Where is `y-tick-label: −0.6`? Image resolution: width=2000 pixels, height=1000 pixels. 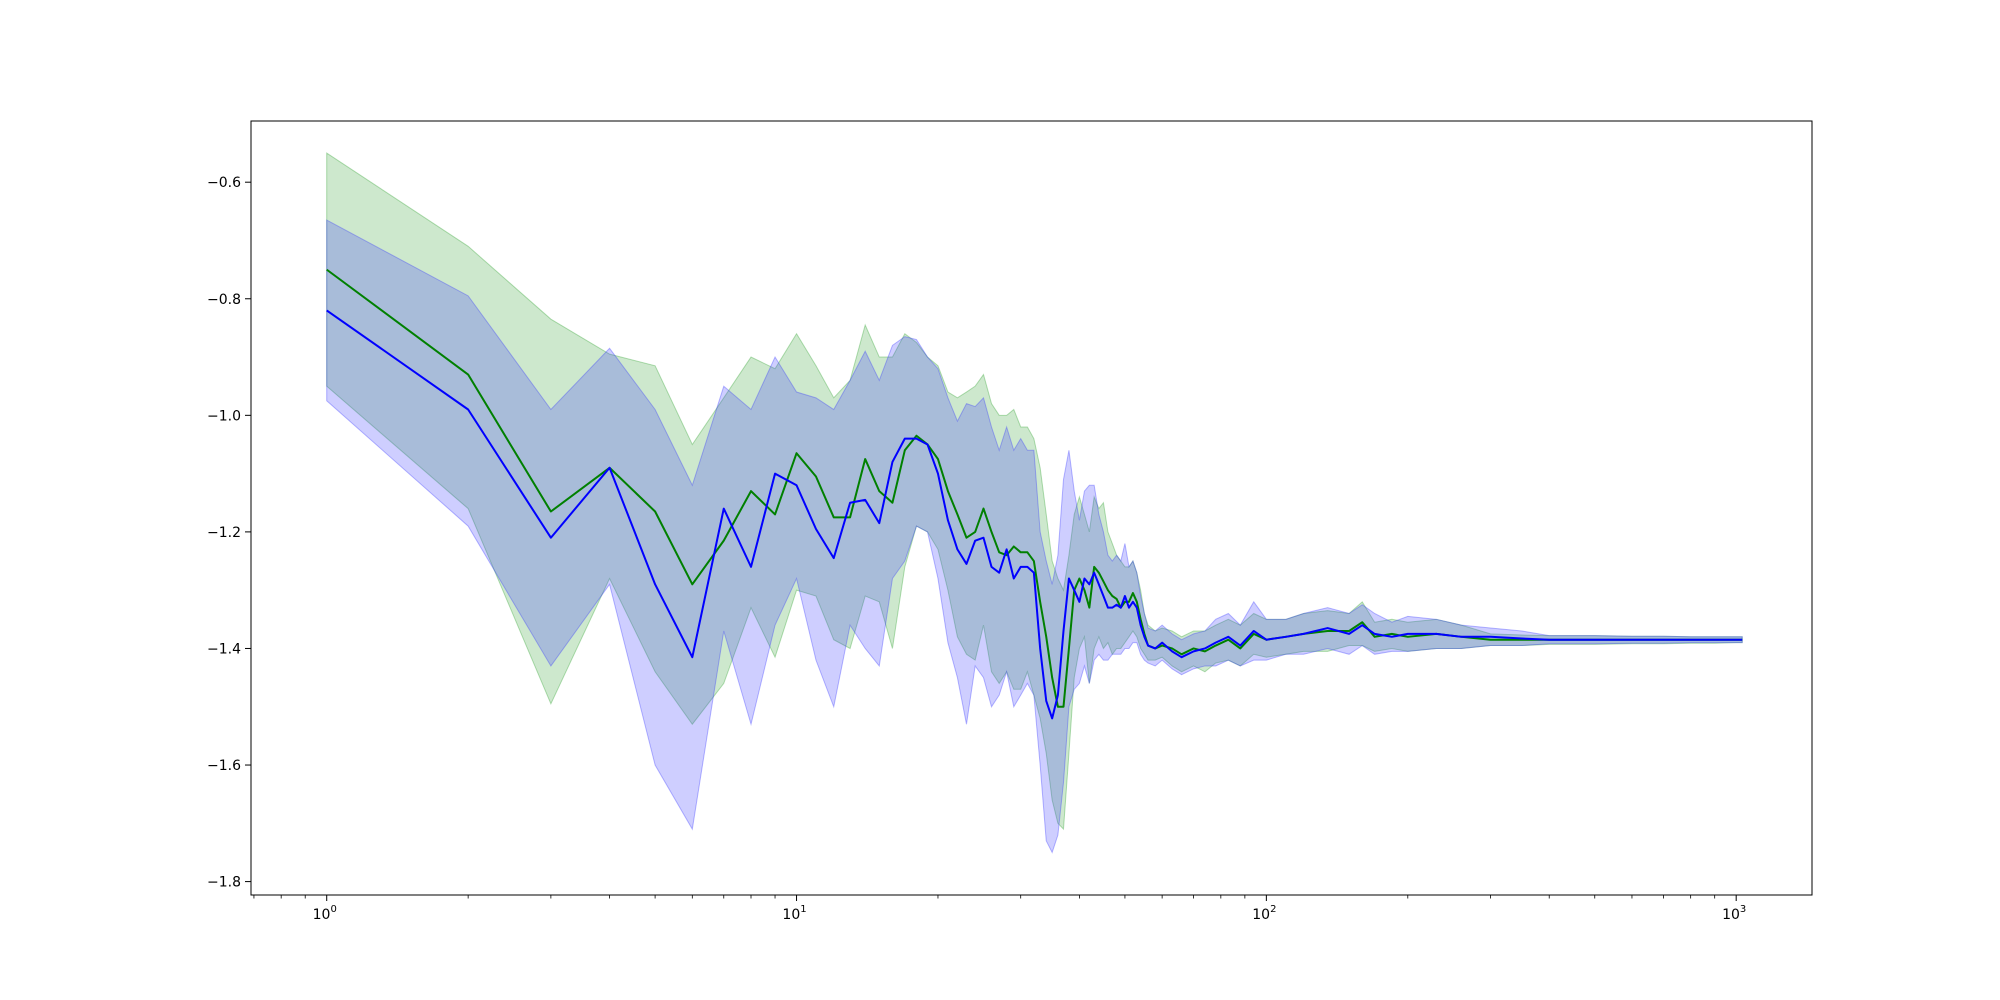
y-tick-label: −0.6 is located at coordinates (224, 183).